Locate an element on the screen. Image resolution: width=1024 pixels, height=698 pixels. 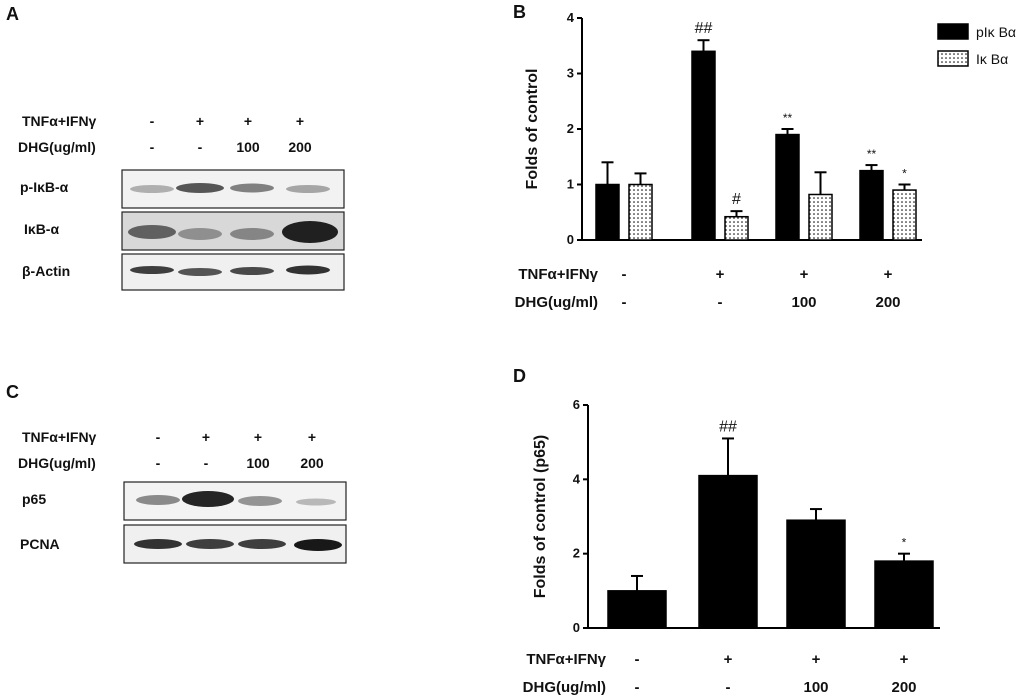
chart-b-bar-s0-c2 is located at coordinates (787, 187).